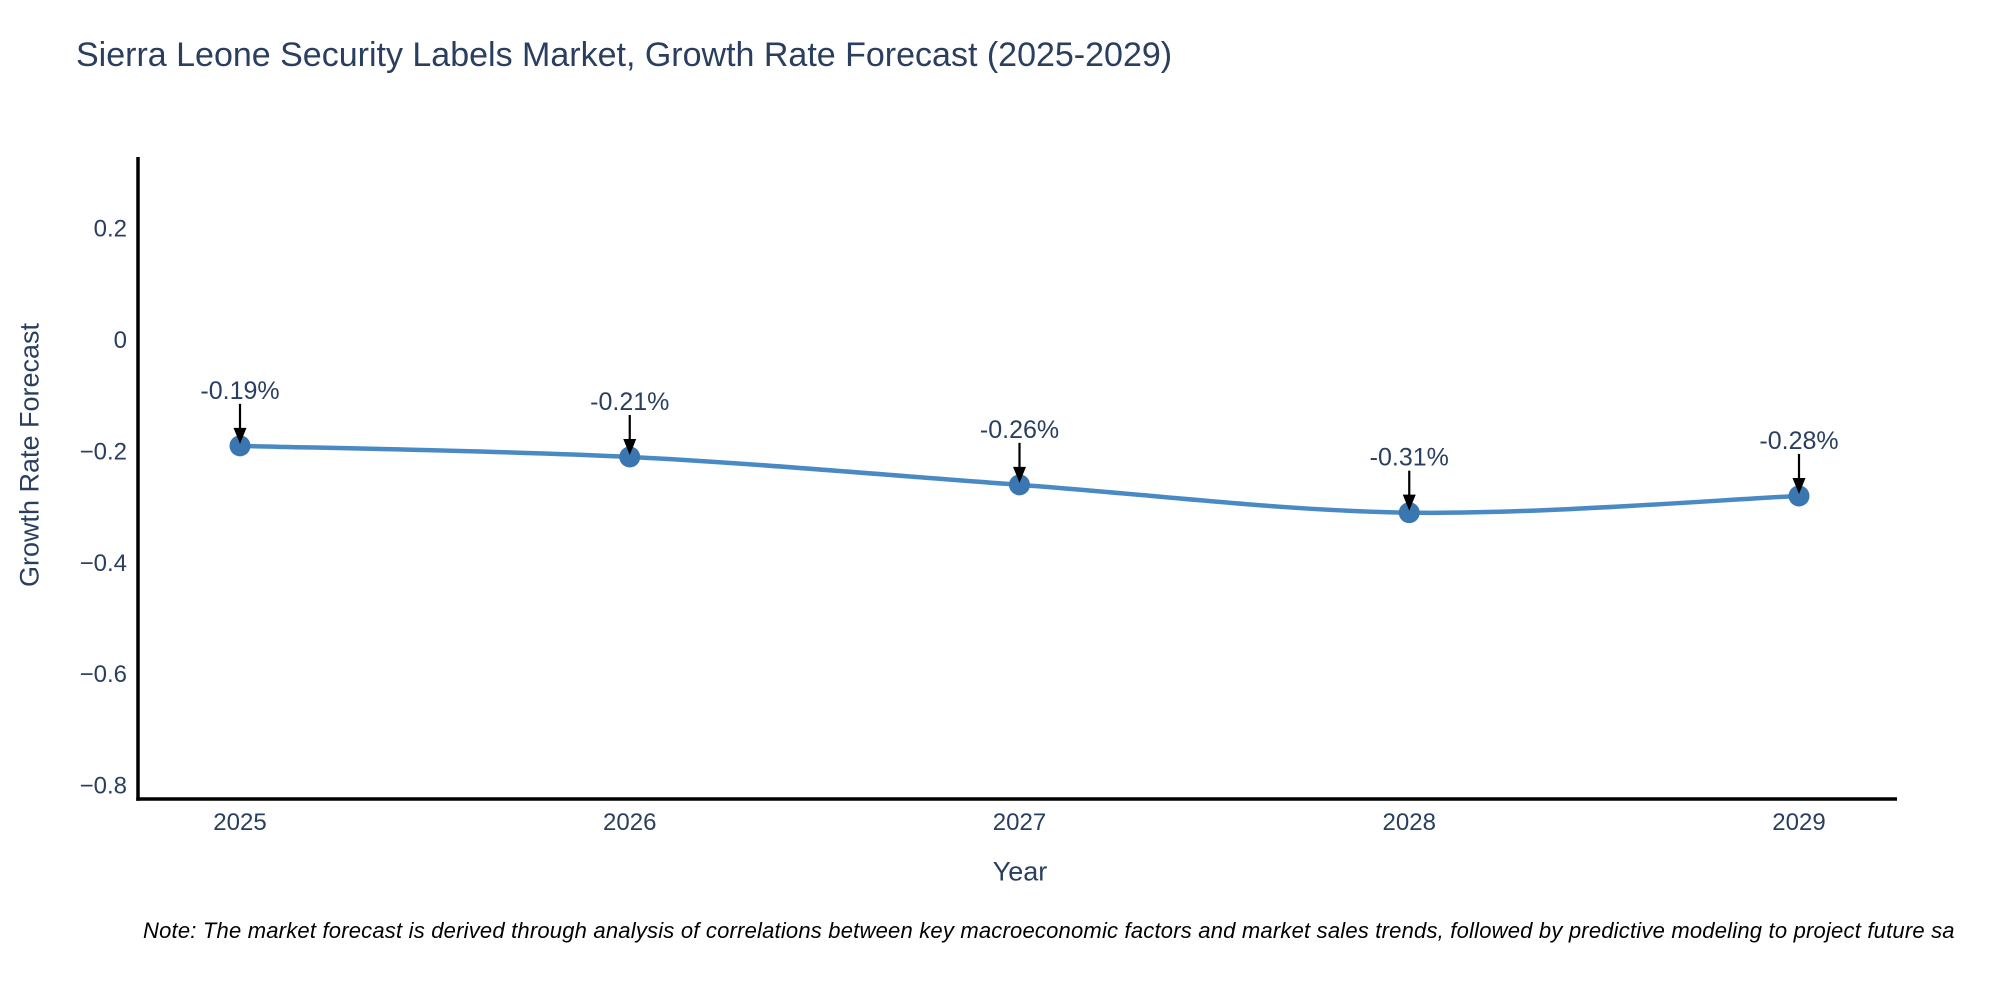  I want to click on x-tick-label: 2026, so click(629, 822).